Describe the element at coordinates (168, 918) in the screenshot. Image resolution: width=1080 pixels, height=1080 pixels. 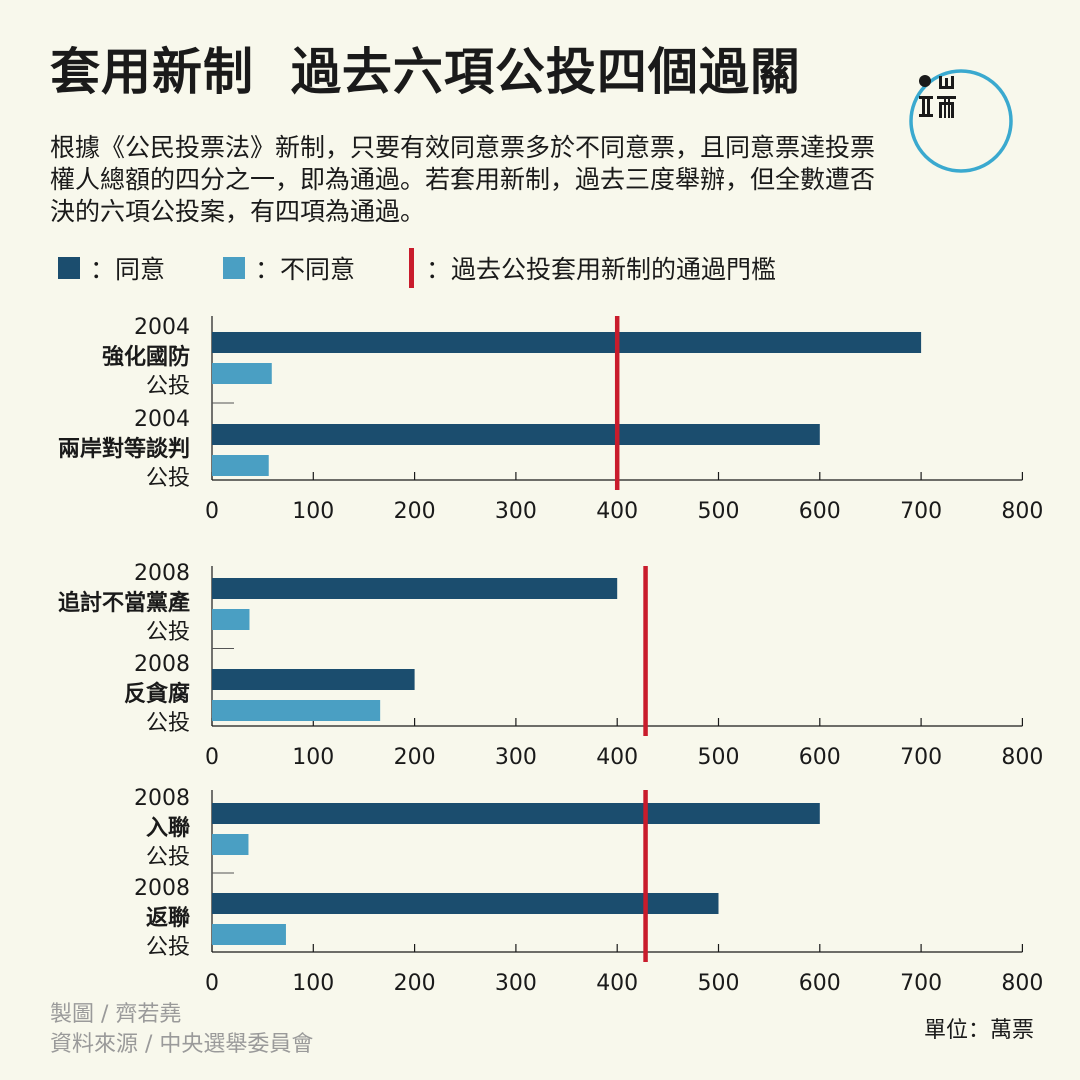
I see `referendum-name: 返聯` at that location.